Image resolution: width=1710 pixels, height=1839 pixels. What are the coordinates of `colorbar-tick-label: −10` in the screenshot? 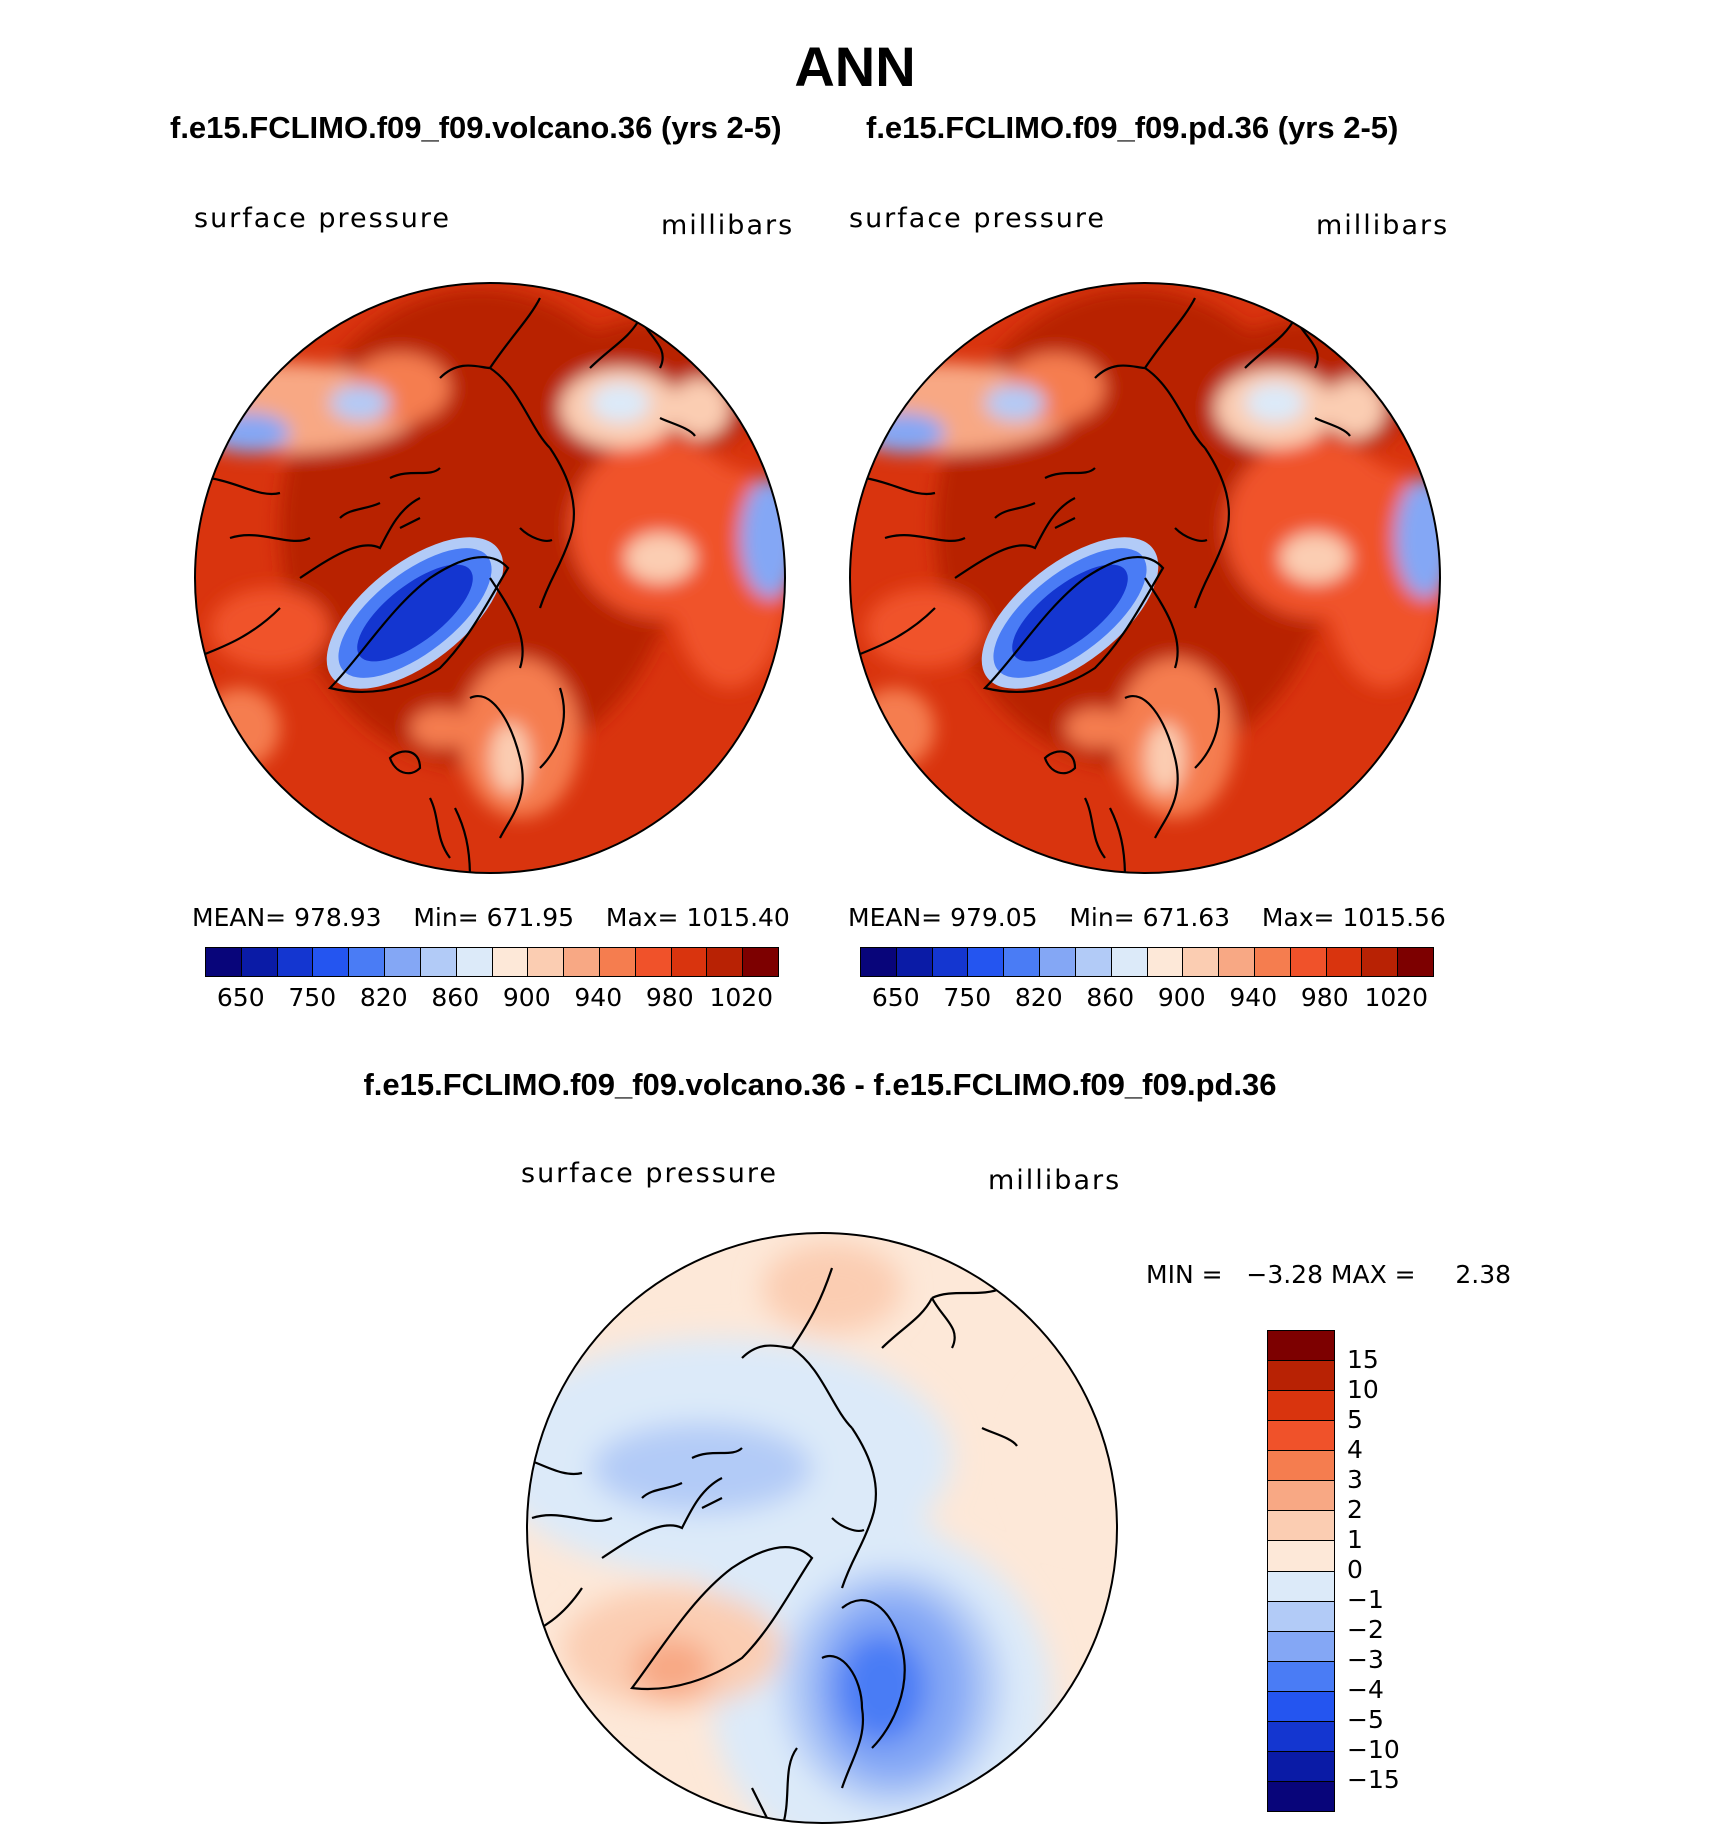 It's located at (1373, 1749).